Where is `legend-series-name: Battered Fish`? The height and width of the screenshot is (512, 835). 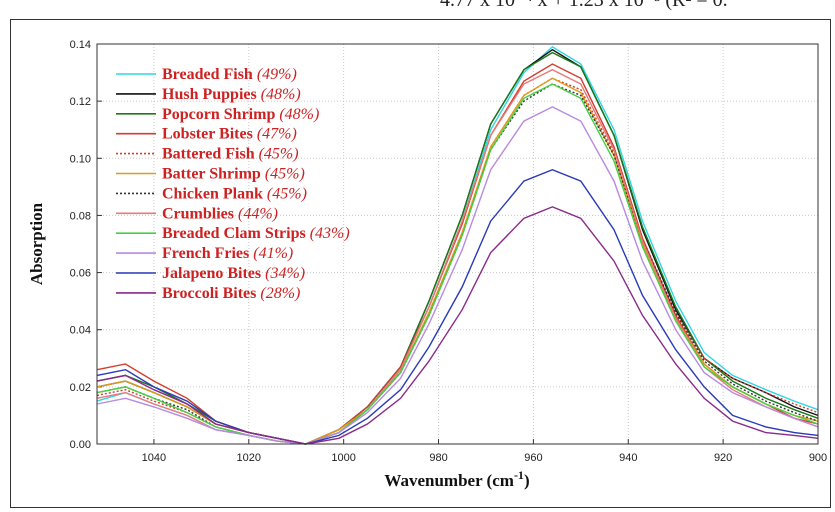
legend-series-name: Battered Fish is located at coordinates (210, 154).